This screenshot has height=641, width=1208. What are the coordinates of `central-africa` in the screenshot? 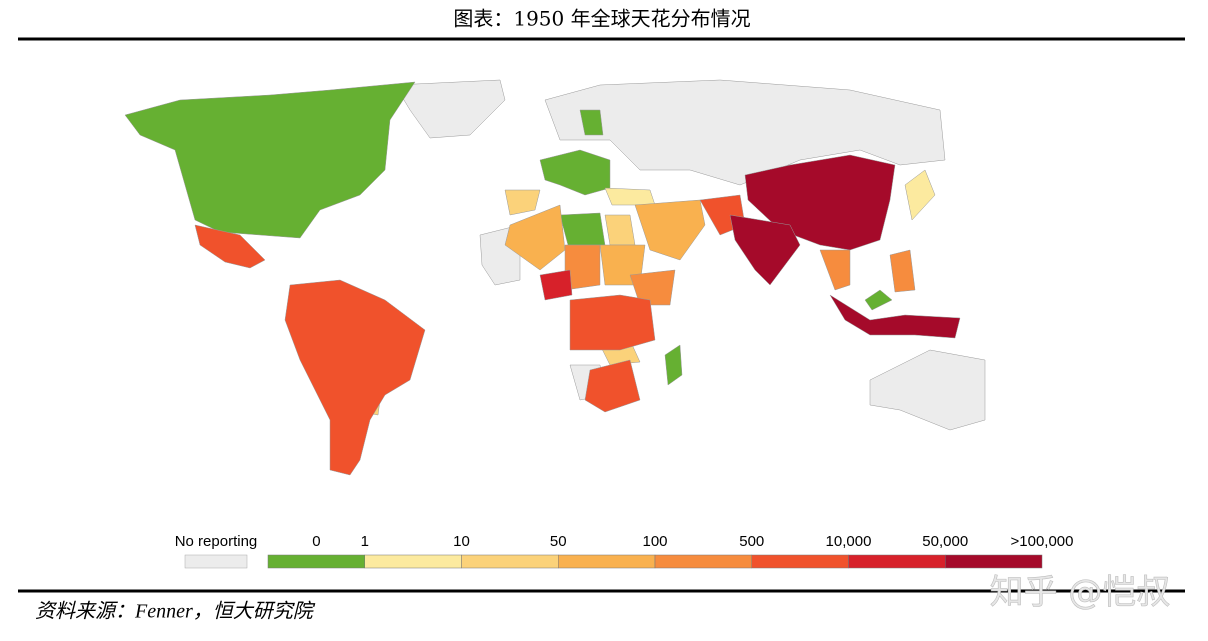 It's located at (612, 322).